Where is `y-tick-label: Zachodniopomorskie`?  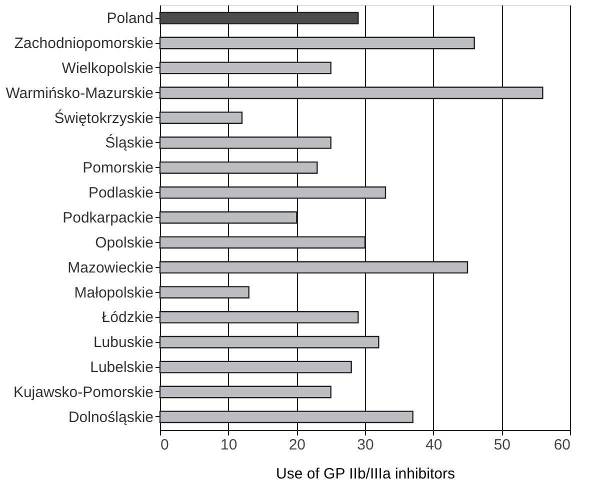
y-tick-label: Zachodniopomorskie is located at coordinates (84, 43).